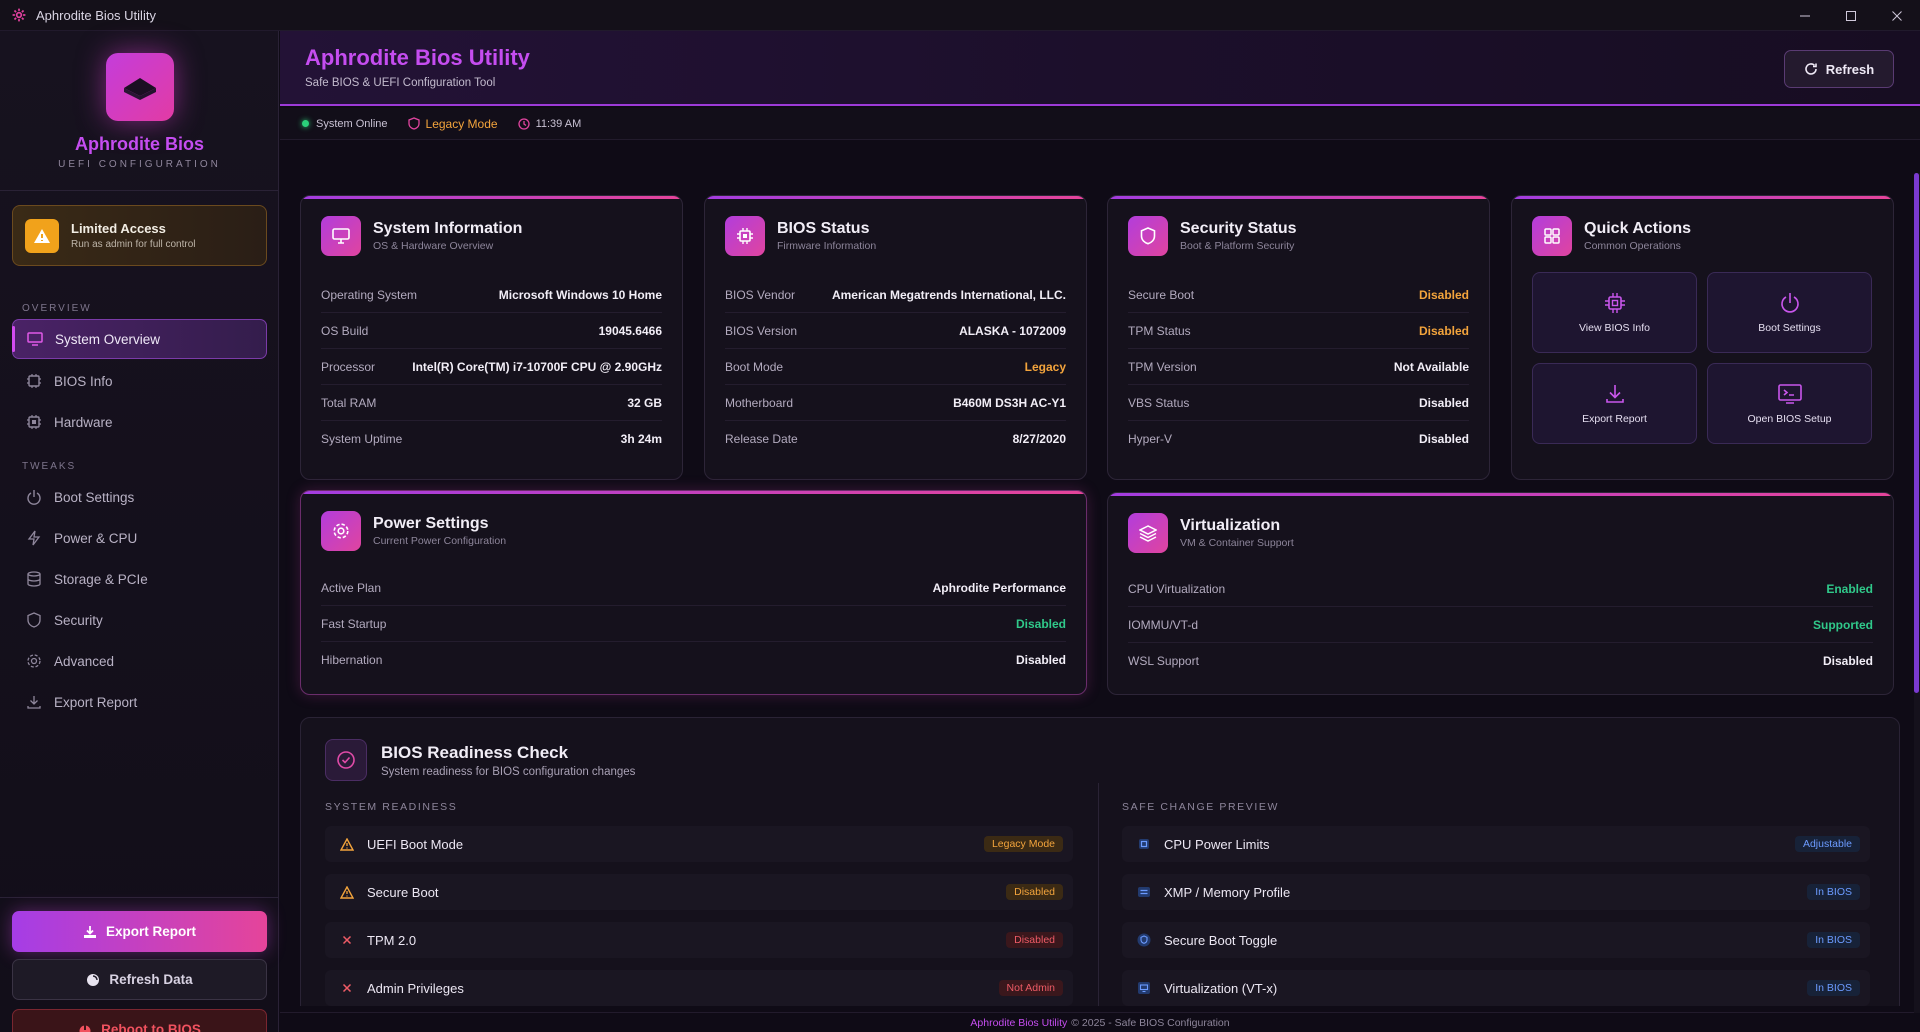 The height and width of the screenshot is (1032, 1920). I want to click on info-row: OS Build 19045.6466, so click(491, 331).